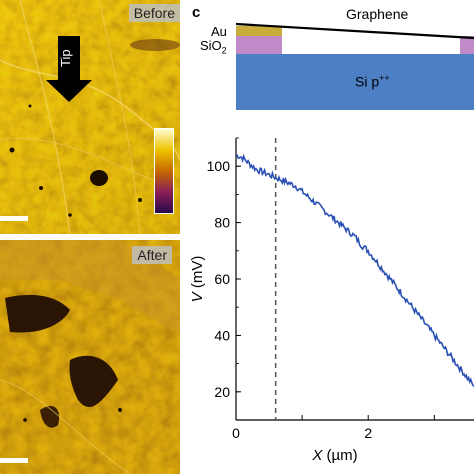  I want to click on tip-arrow-icon, so click(69, 69).